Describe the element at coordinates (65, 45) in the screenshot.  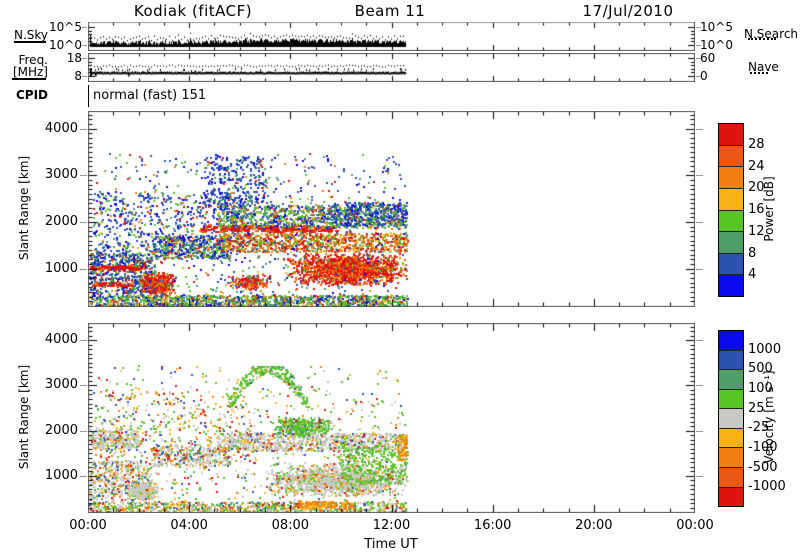
I see `noise-y-tick-label-left: 10^0` at that location.